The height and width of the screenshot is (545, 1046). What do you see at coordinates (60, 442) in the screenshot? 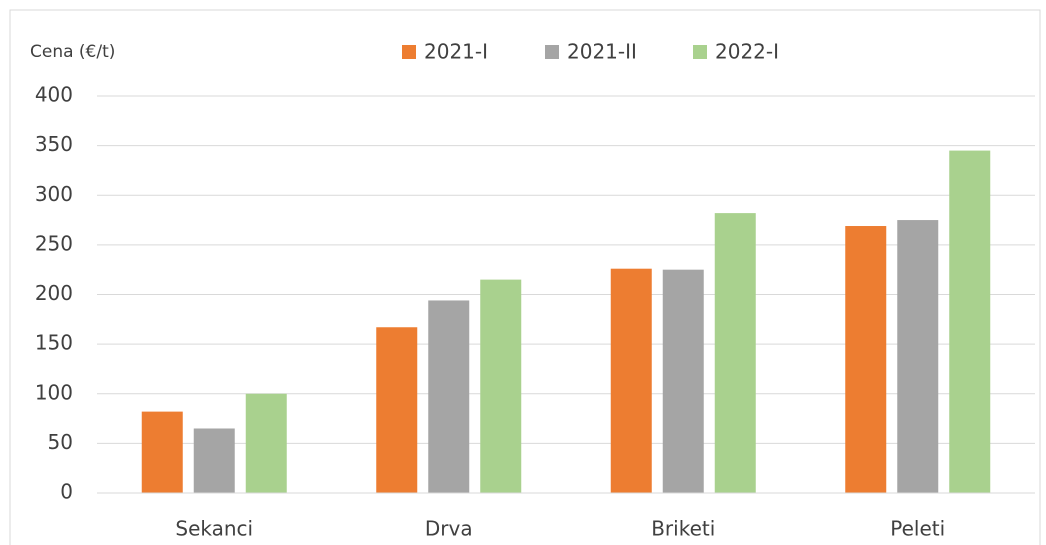
I see `y-tick-label: 50` at bounding box center [60, 442].